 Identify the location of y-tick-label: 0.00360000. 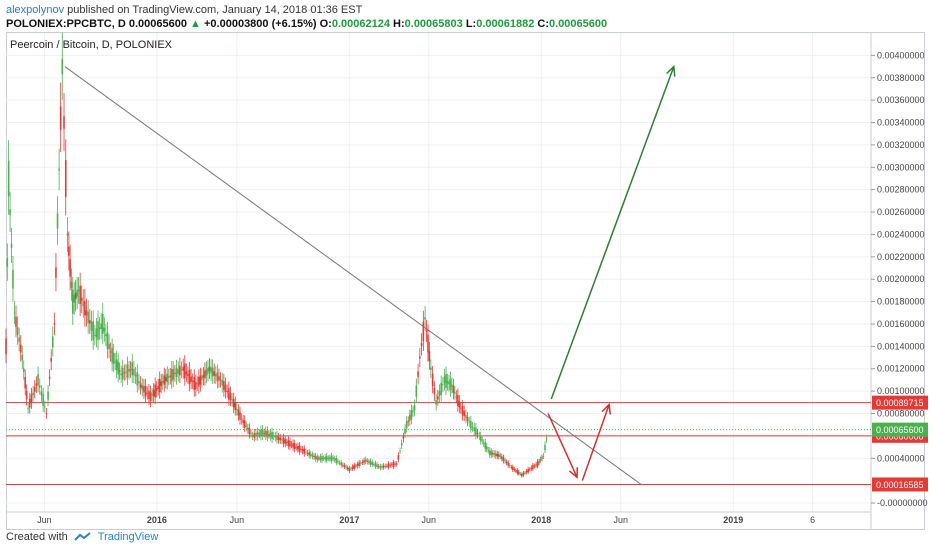
(901, 100).